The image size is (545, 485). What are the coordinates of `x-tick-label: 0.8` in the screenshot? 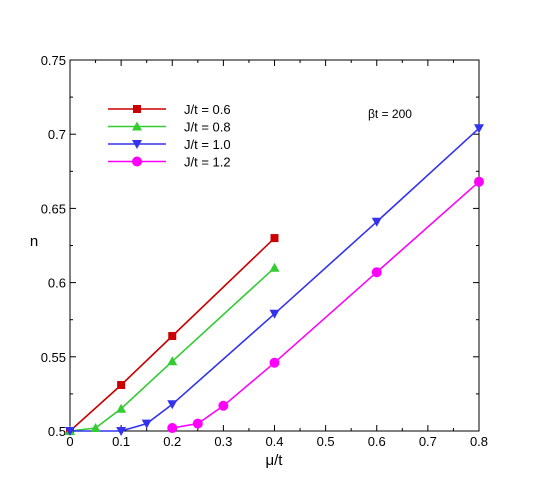 It's located at (479, 441).